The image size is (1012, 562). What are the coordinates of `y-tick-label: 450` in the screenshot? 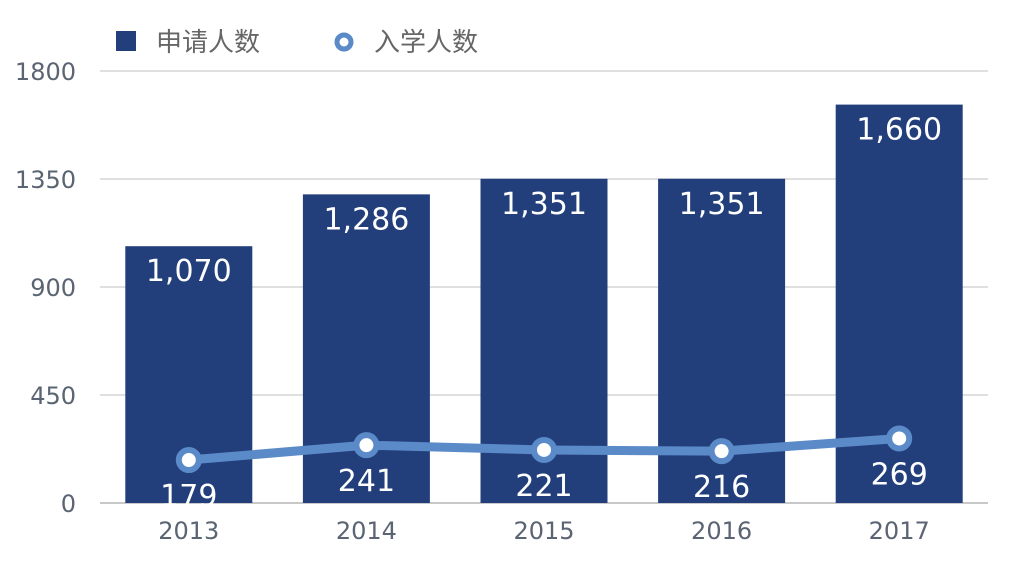 It's located at (53, 396).